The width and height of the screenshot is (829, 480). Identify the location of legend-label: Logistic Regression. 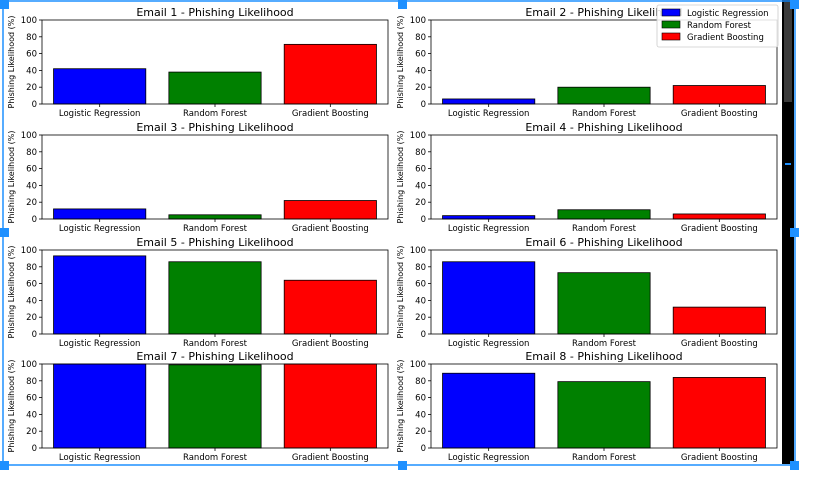
(728, 14).